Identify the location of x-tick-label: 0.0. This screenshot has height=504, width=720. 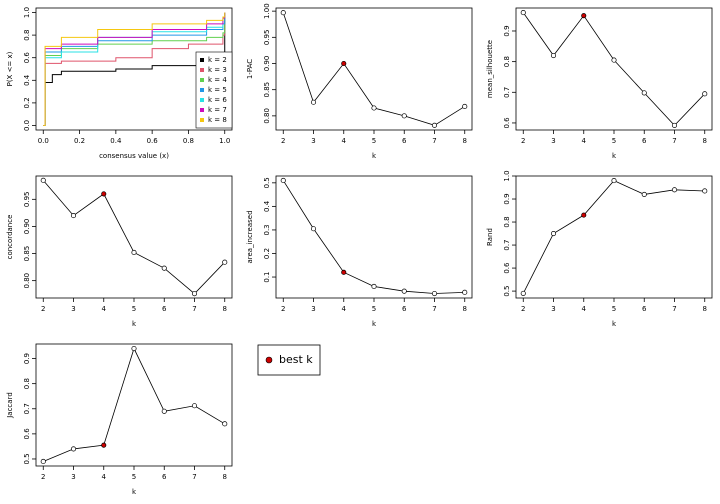
(43, 141).